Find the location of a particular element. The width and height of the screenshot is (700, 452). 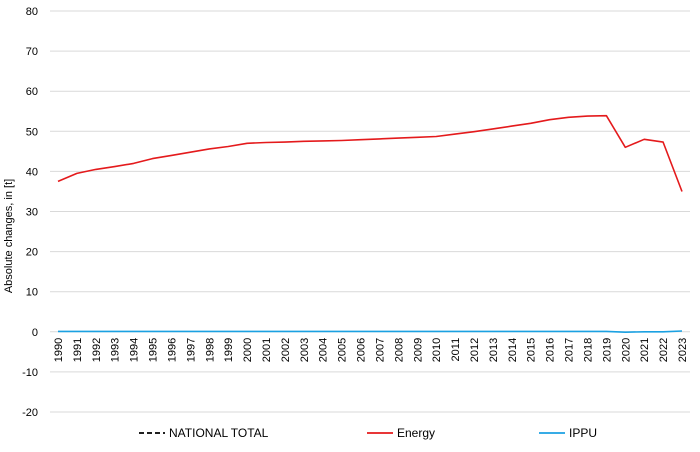

x-tick-label: 1991 is located at coordinates (78, 350).